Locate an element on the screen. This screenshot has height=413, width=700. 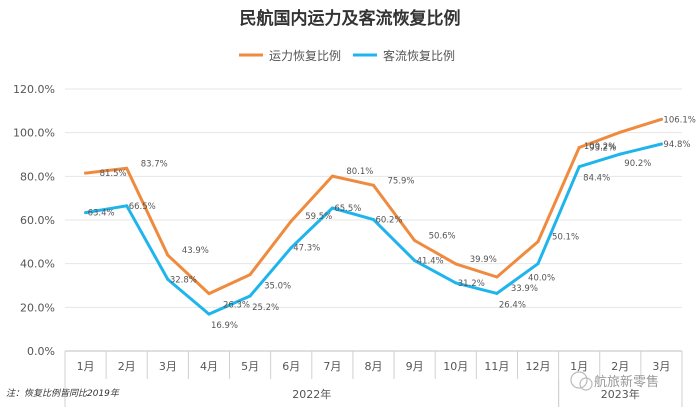
data-label: 93.2% is located at coordinates (602, 149).